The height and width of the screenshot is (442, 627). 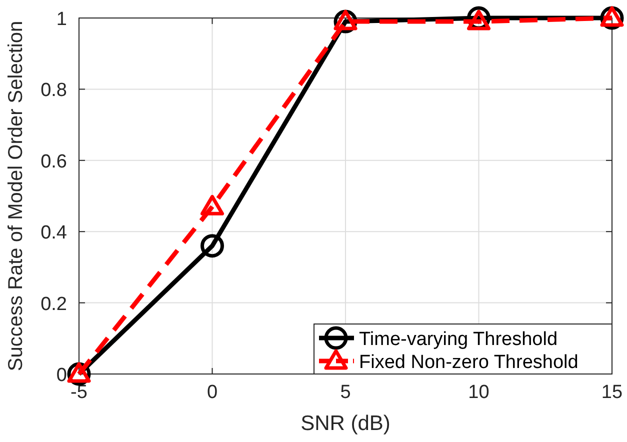 What do you see at coordinates (53, 304) in the screenshot?
I see `y-tick-label: 0.2` at bounding box center [53, 304].